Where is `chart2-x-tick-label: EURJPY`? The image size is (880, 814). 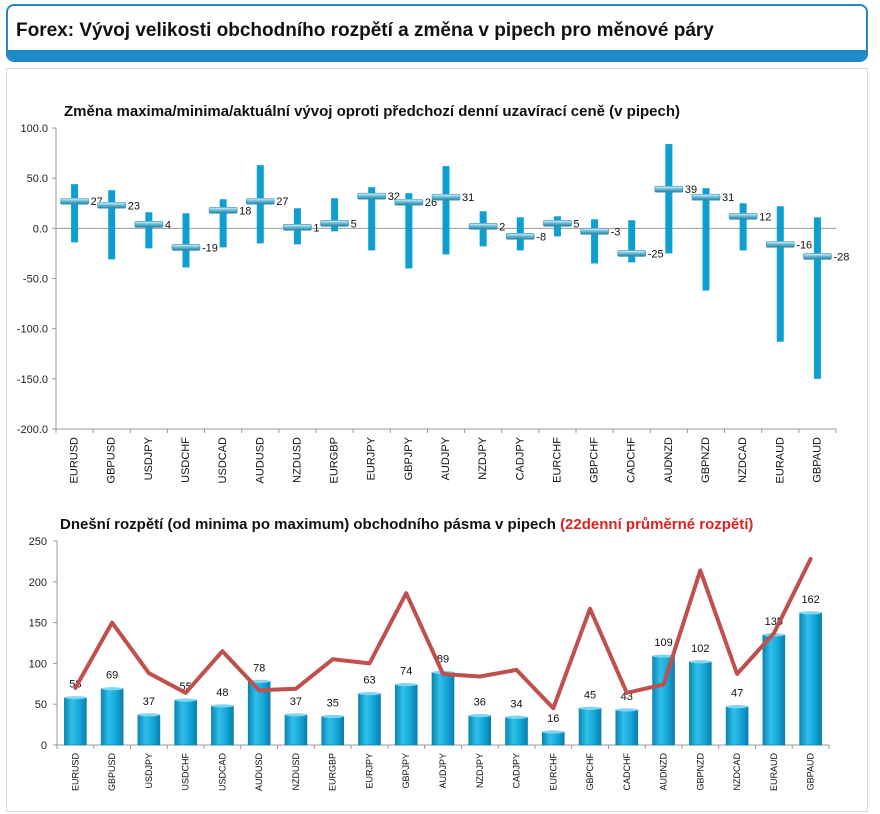
chart2-x-tick-label: EURJPY is located at coordinates (369, 771).